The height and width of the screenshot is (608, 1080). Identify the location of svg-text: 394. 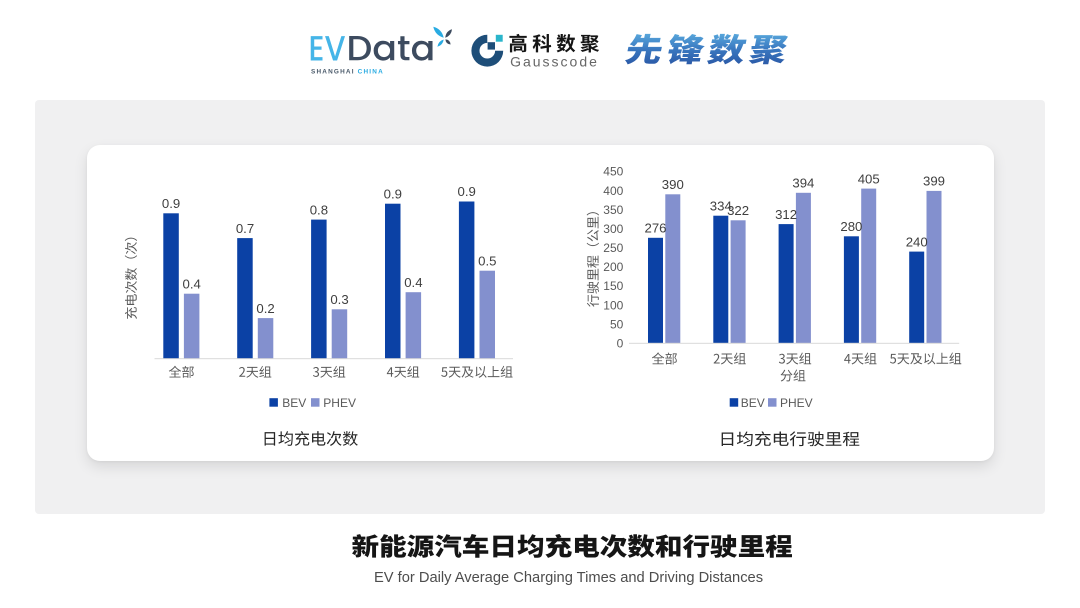
(803, 183).